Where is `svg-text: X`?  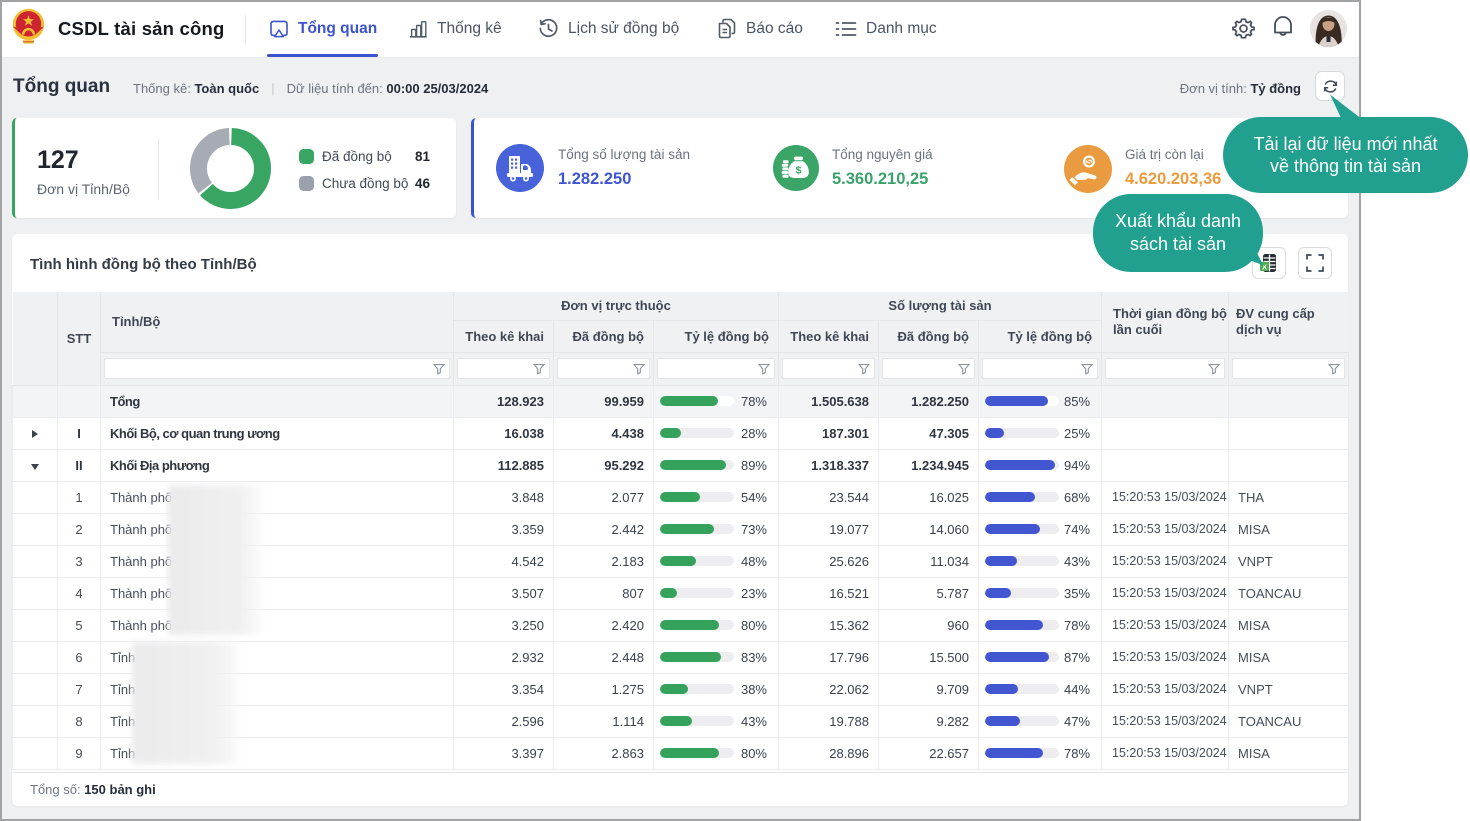
svg-text: X is located at coordinates (1264, 266).